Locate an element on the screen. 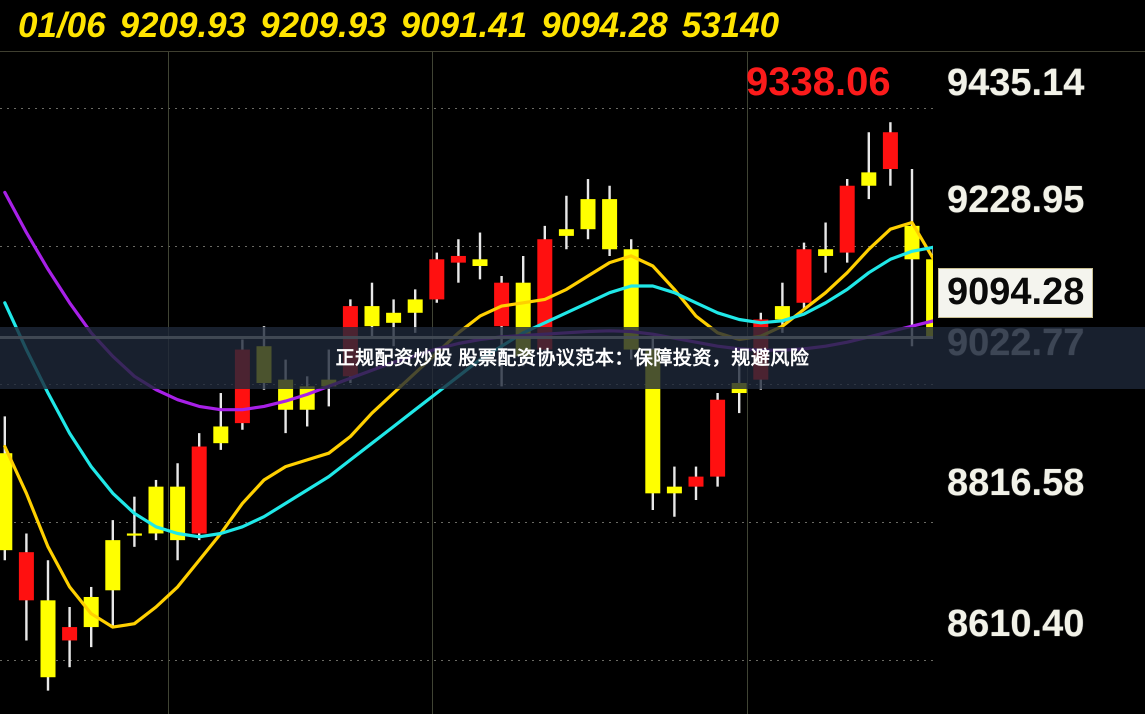 This screenshot has width=1145, height=714. quote-date: 01/06 is located at coordinates (62, 25).